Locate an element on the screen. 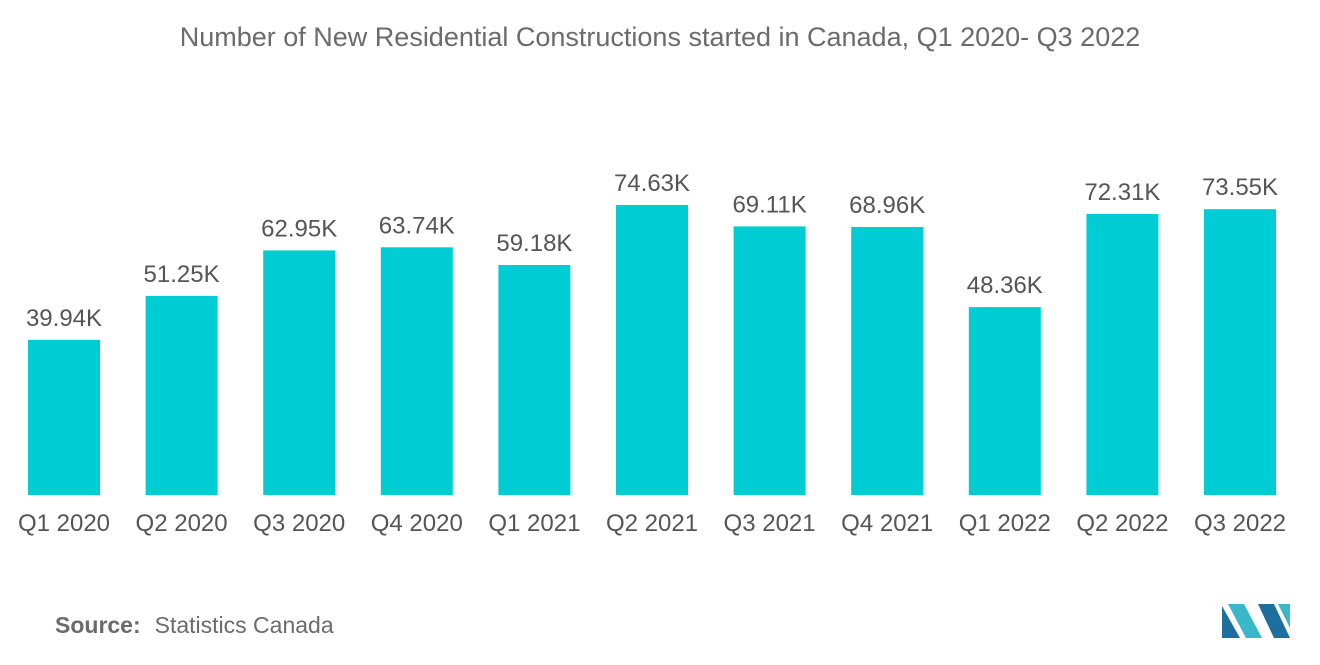  bar-q1-2021 is located at coordinates (534, 380).